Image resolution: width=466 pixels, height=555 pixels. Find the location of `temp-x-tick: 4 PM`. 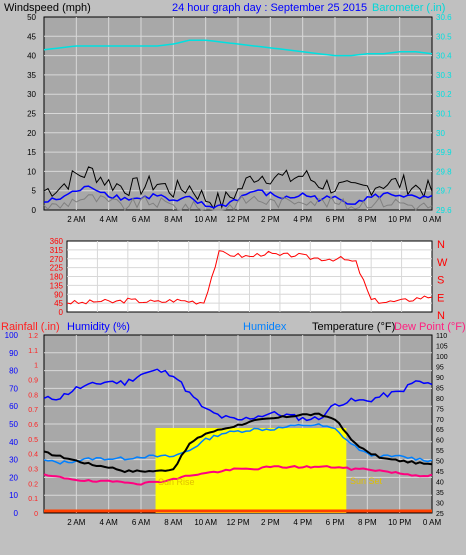

temp-x-tick: 4 PM is located at coordinates (302, 522).